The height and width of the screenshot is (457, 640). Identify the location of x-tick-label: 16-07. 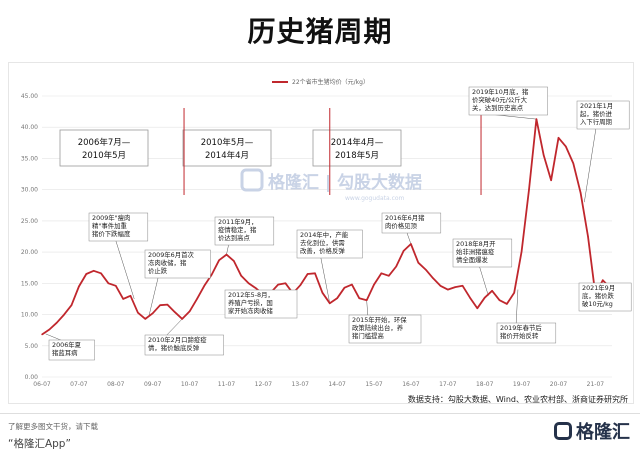
(411, 384).